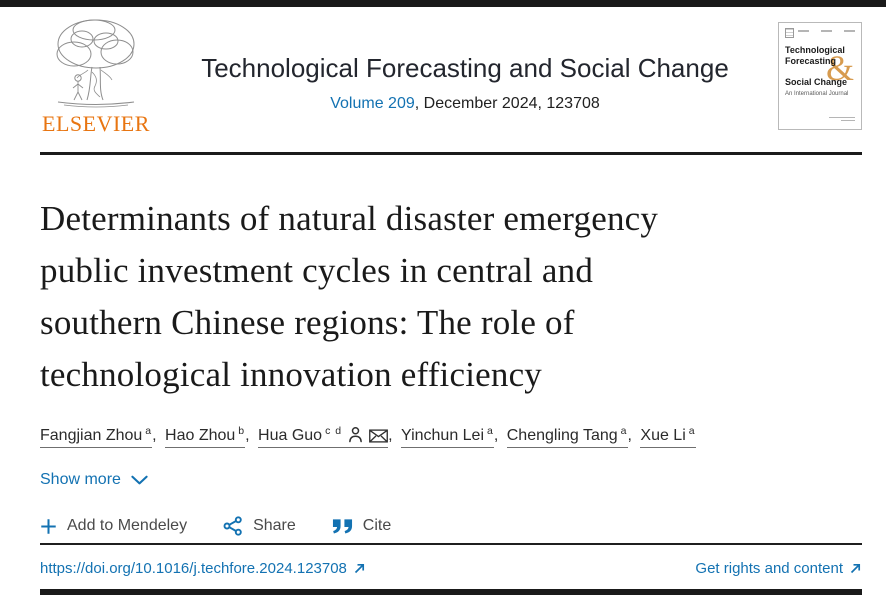 The height and width of the screenshot is (607, 886). What do you see at coordinates (372, 103) in the screenshot?
I see `volume-link: Volume 209` at bounding box center [372, 103].